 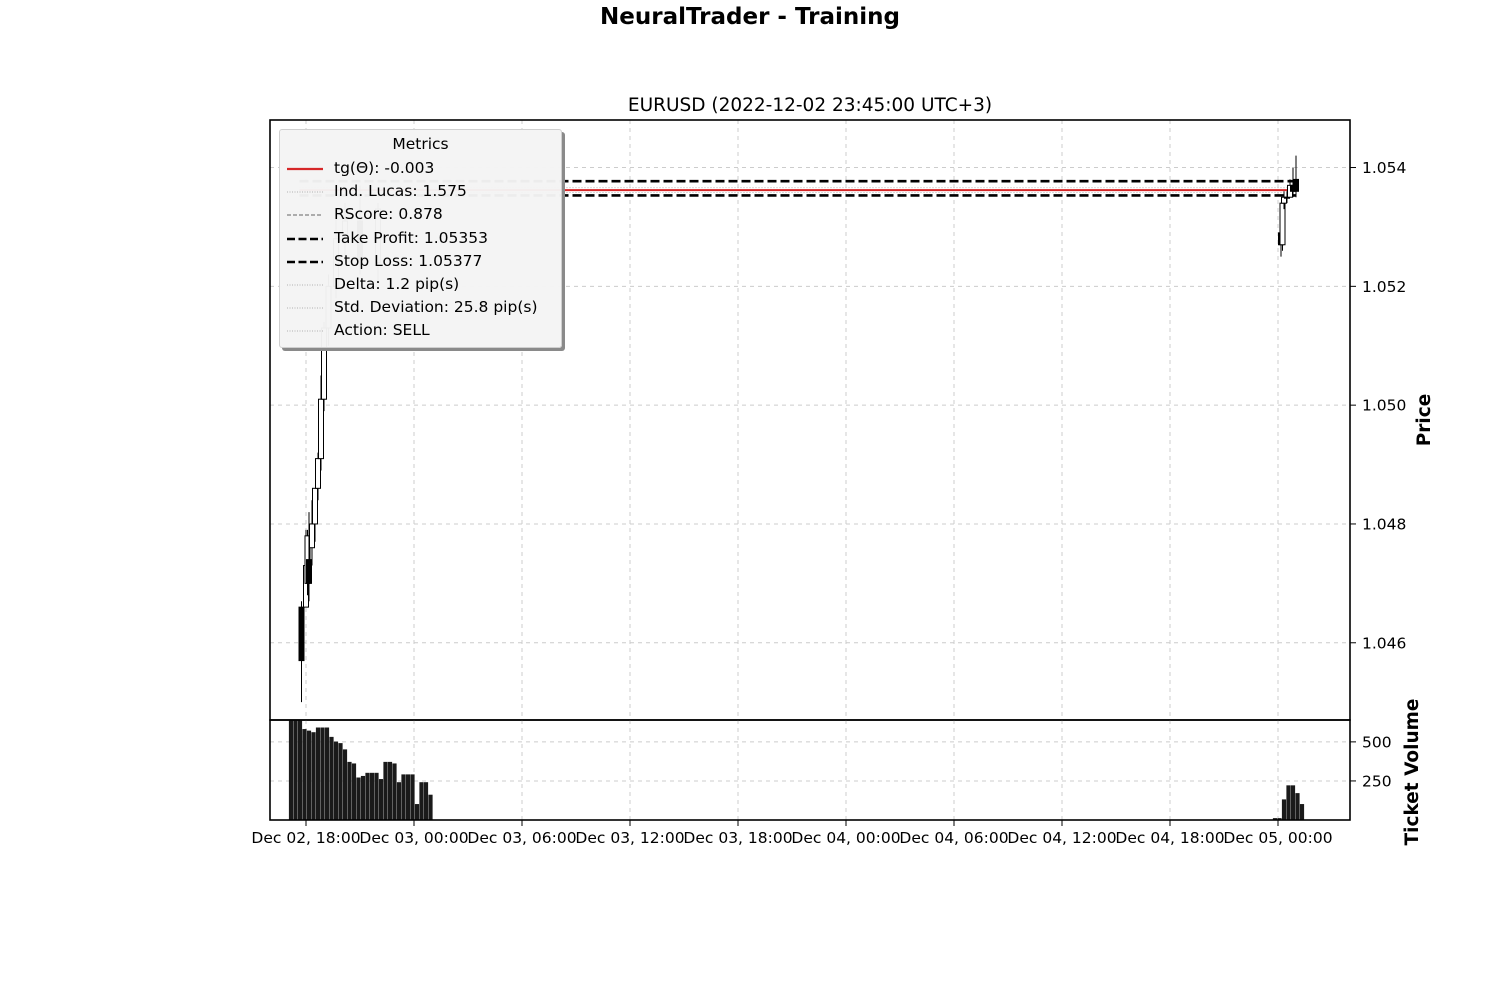 I want to click on legend-entry: Take Profit: 1.05353, so click(x=420, y=238).